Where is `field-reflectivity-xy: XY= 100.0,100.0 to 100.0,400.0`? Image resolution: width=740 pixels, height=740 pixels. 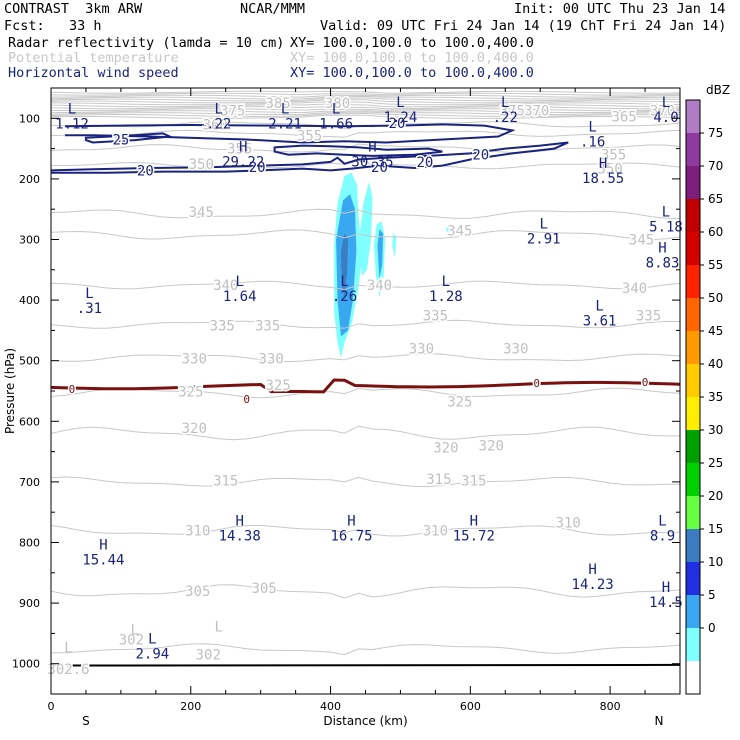 field-reflectivity-xy: XY= 100.0,100.0 to 100.0,400.0 is located at coordinates (412, 43).